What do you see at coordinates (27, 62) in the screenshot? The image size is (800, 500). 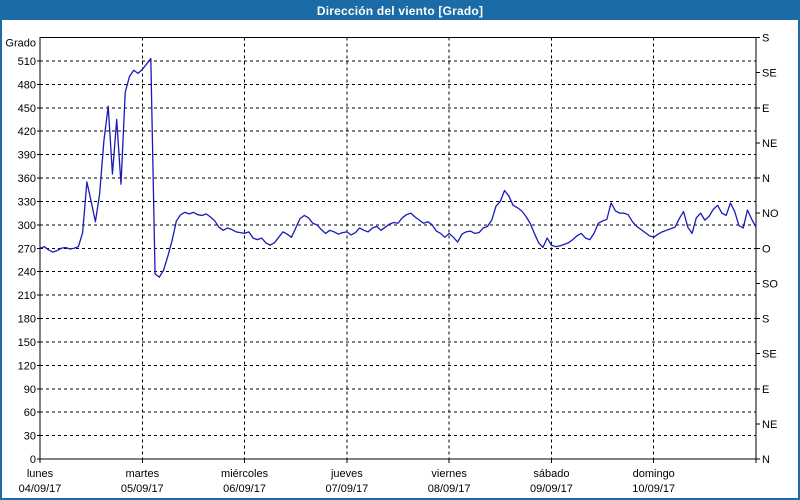 I see `left-axis-tick-label: 510` at bounding box center [27, 62].